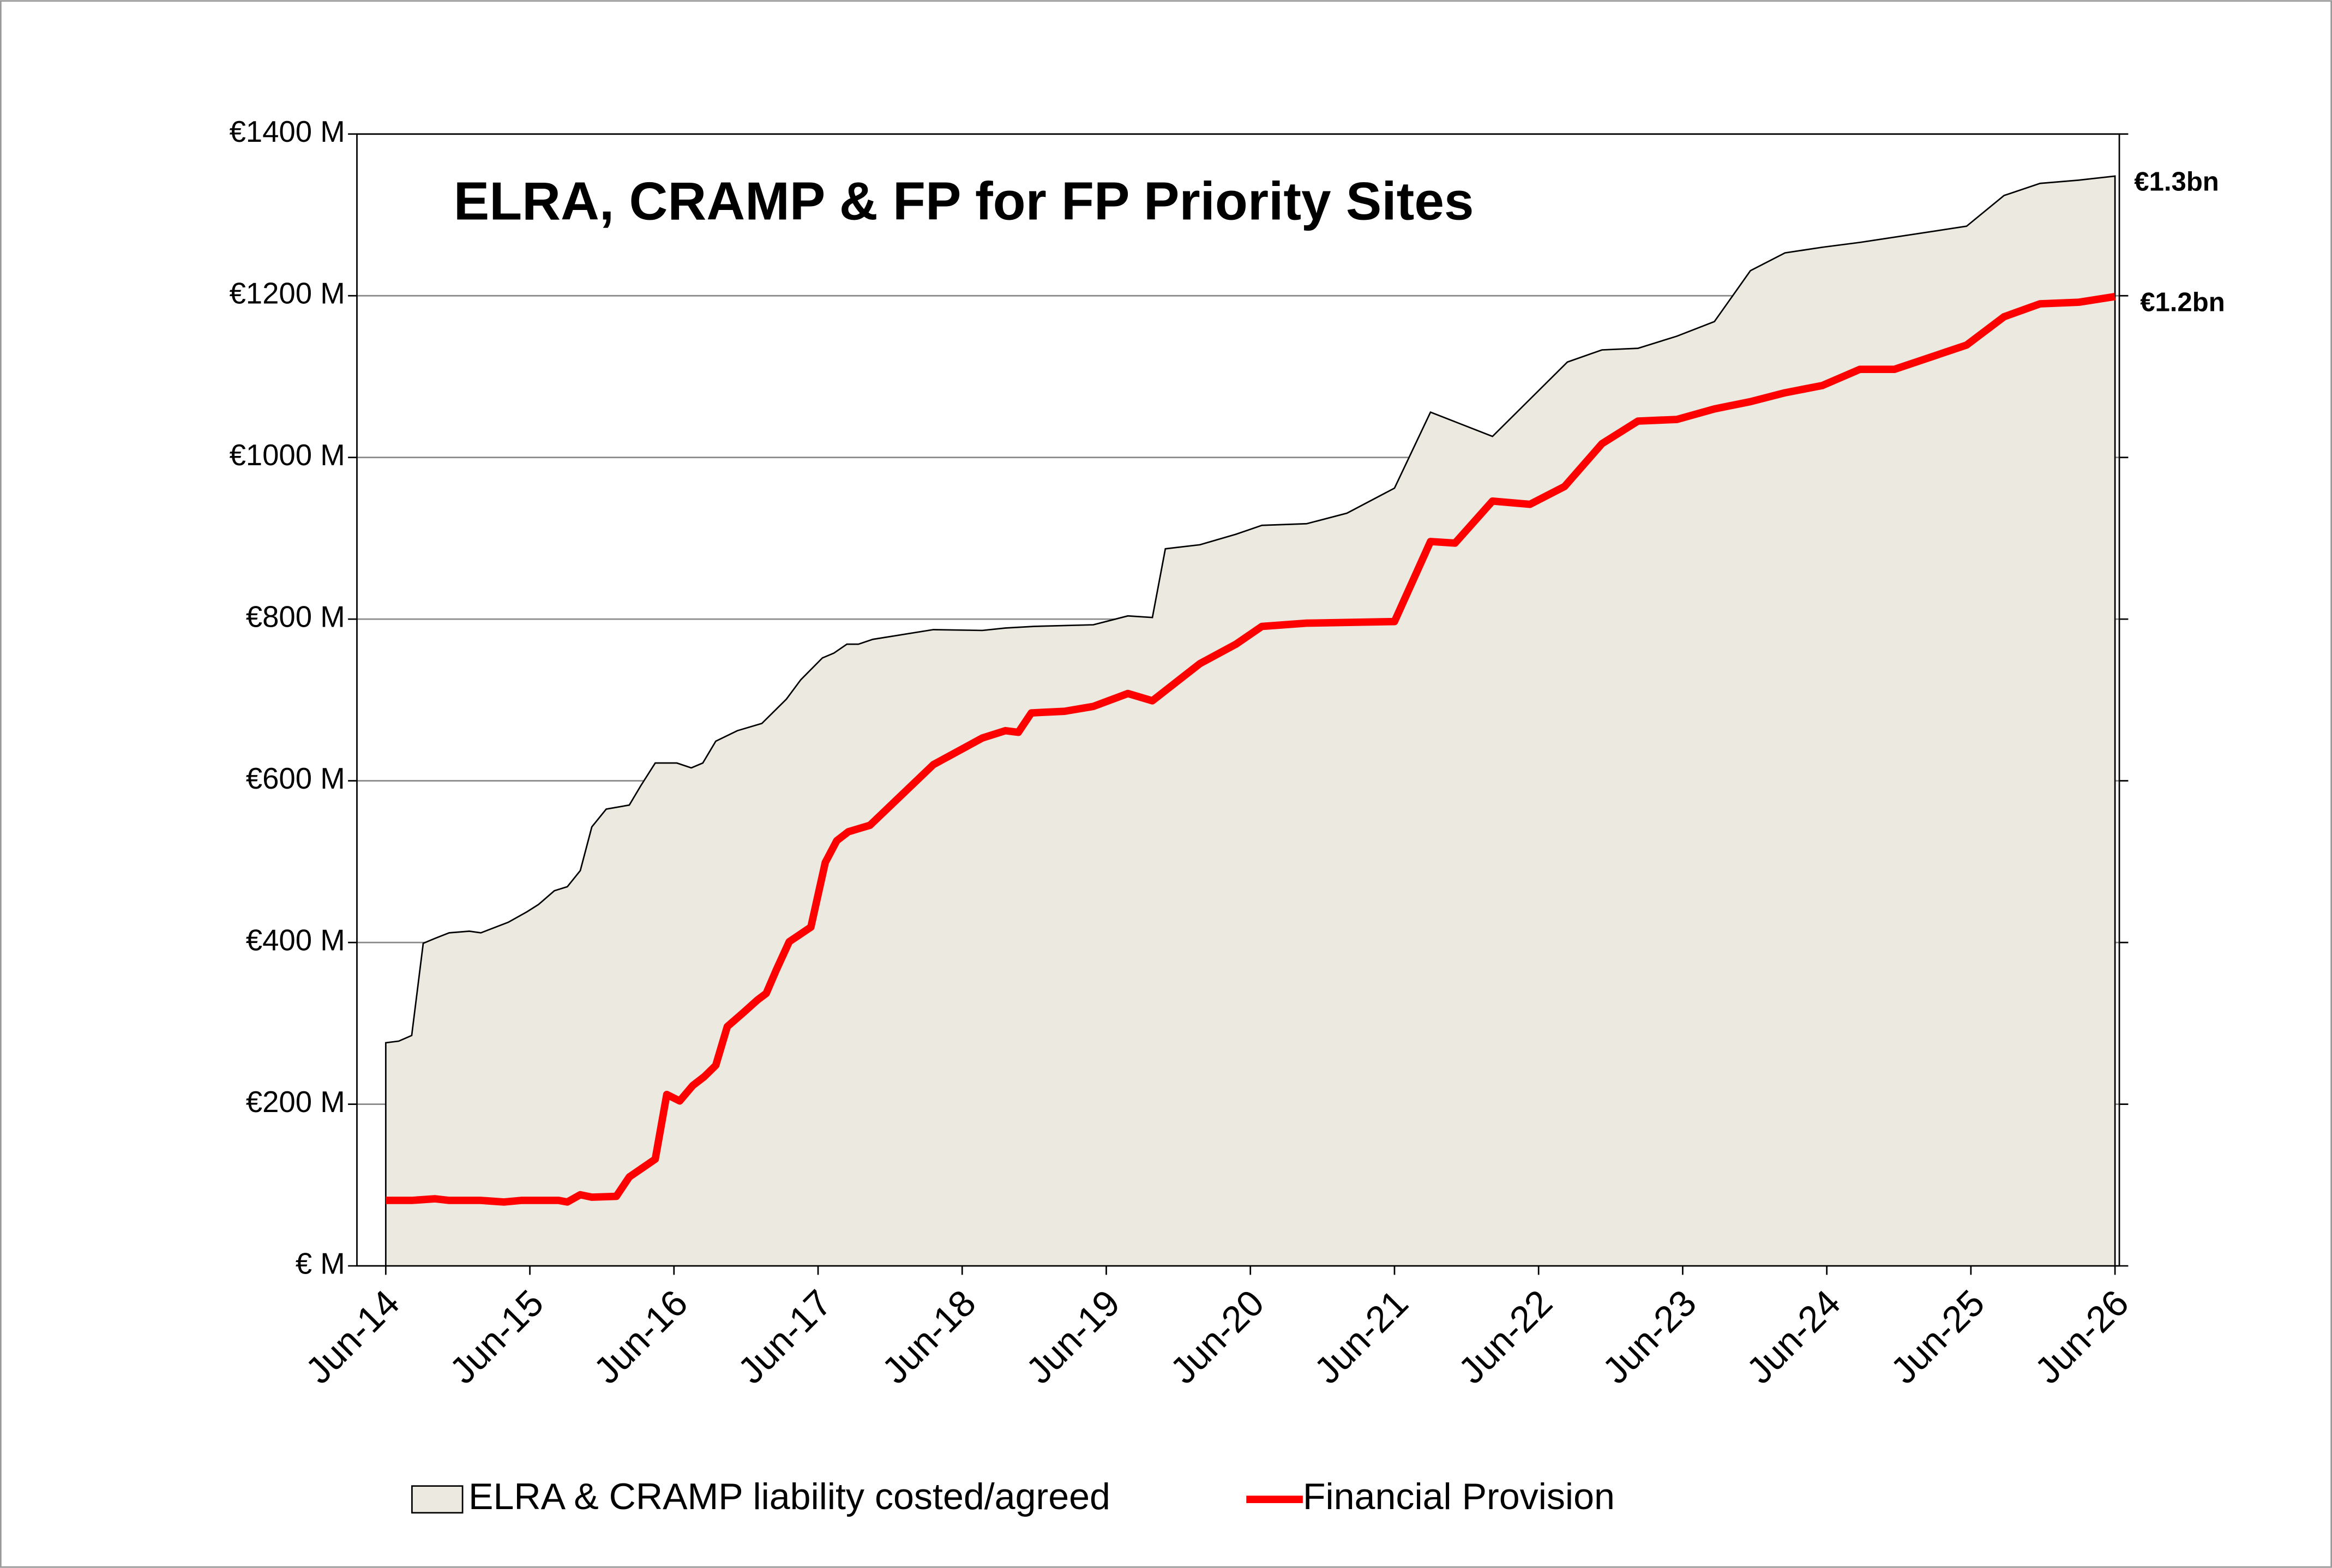 This screenshot has width=2332, height=1568. I want to click on y-tick-label: €200 M, so click(295, 1102).